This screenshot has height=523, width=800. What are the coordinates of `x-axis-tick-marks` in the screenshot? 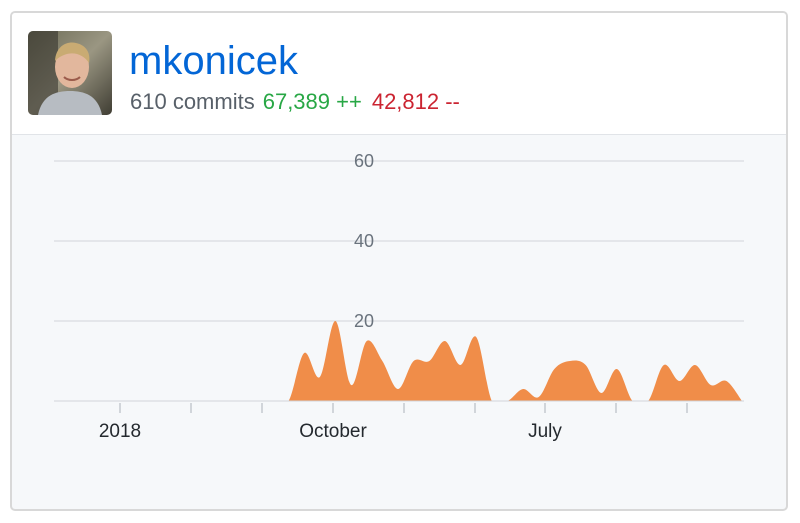 It's located at (403, 408).